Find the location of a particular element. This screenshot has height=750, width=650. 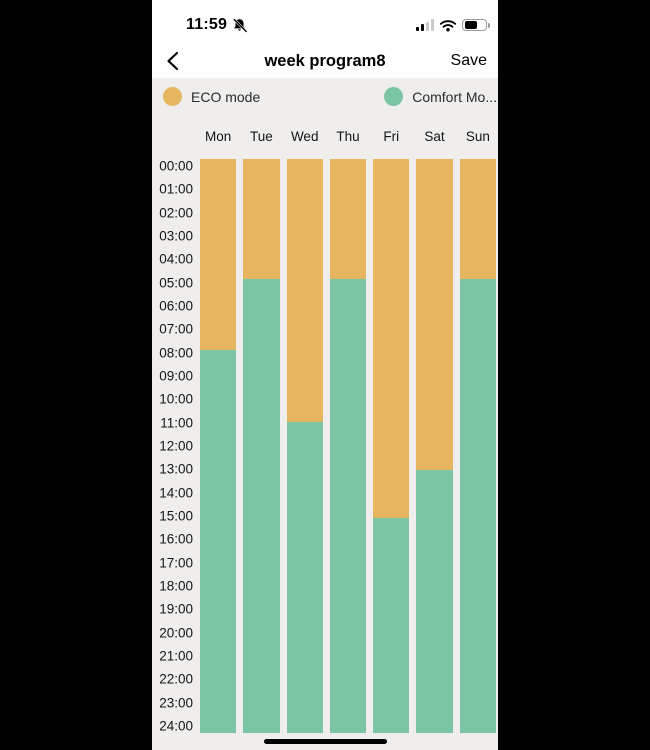

status-time: 11:59 is located at coordinates (207, 24).